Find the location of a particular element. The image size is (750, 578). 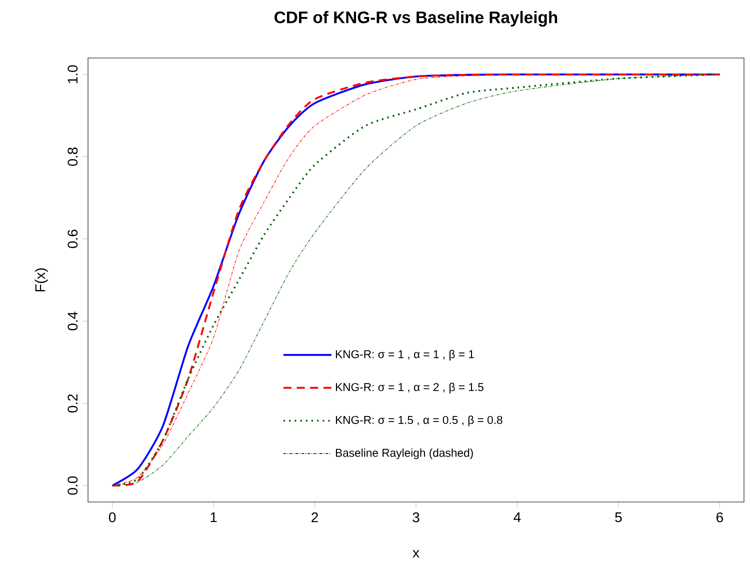

y-tick-label: 0.8 is located at coordinates (73, 157).